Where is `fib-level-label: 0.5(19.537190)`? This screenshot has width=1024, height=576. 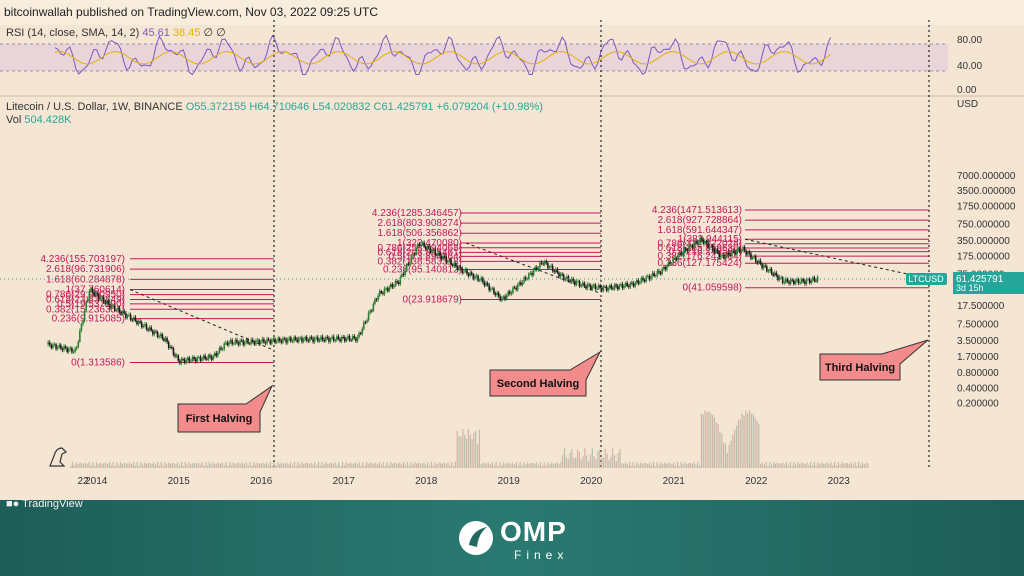
fib-level-label: 0.5(19.537190) is located at coordinates (91, 304).